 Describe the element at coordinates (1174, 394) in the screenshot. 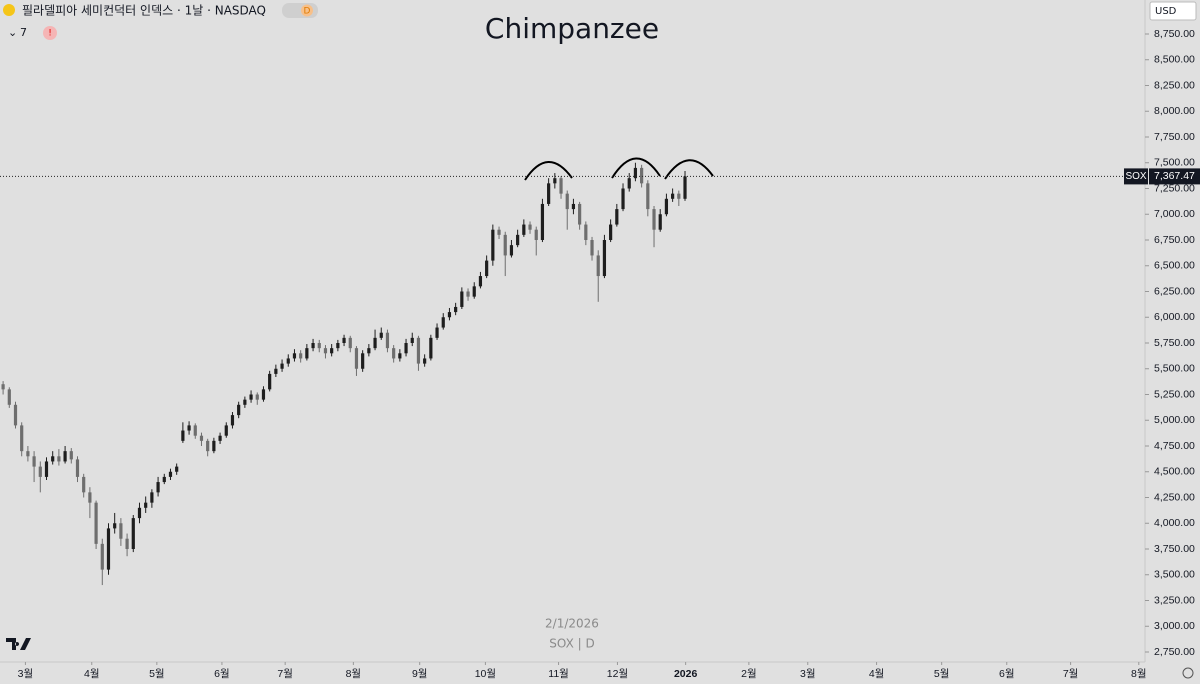

I see `y-tick-label: 5,250.00` at that location.